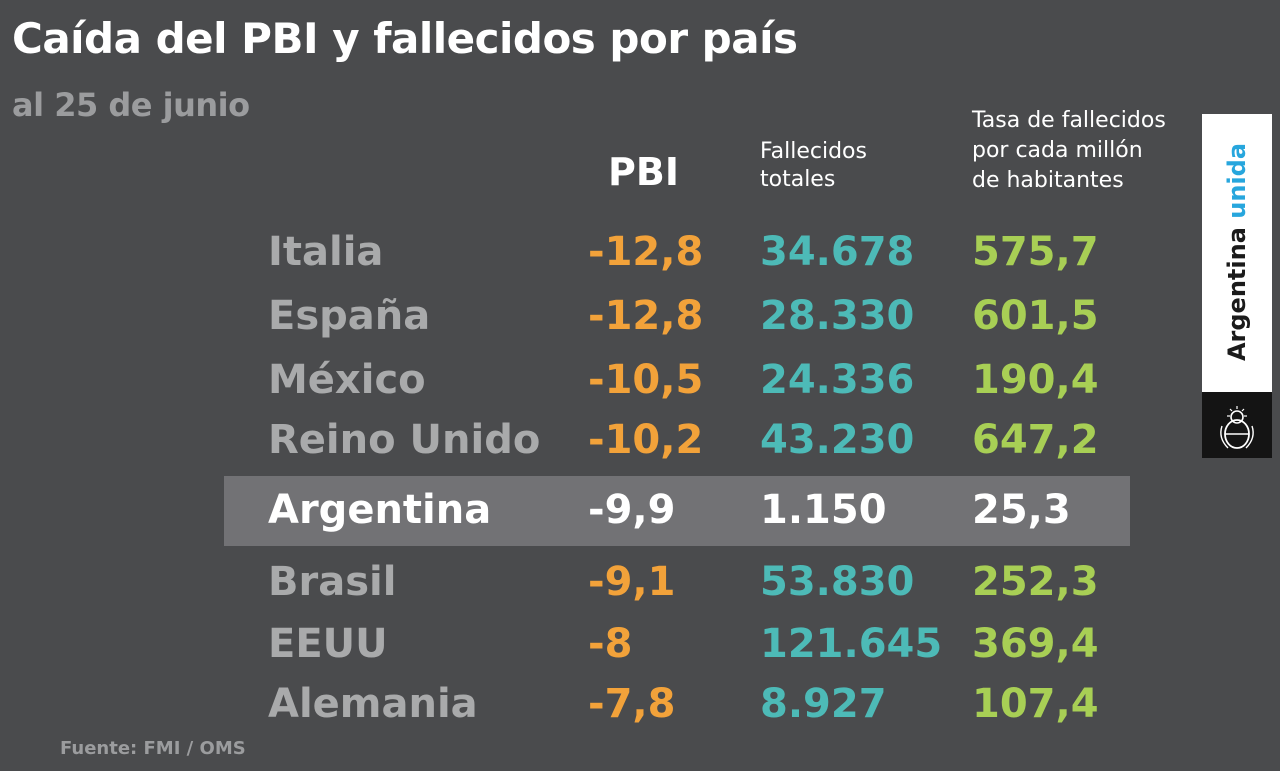  I want to click on table-row: Reino Unido -10,2 43.230 647,2, so click(600, 440).